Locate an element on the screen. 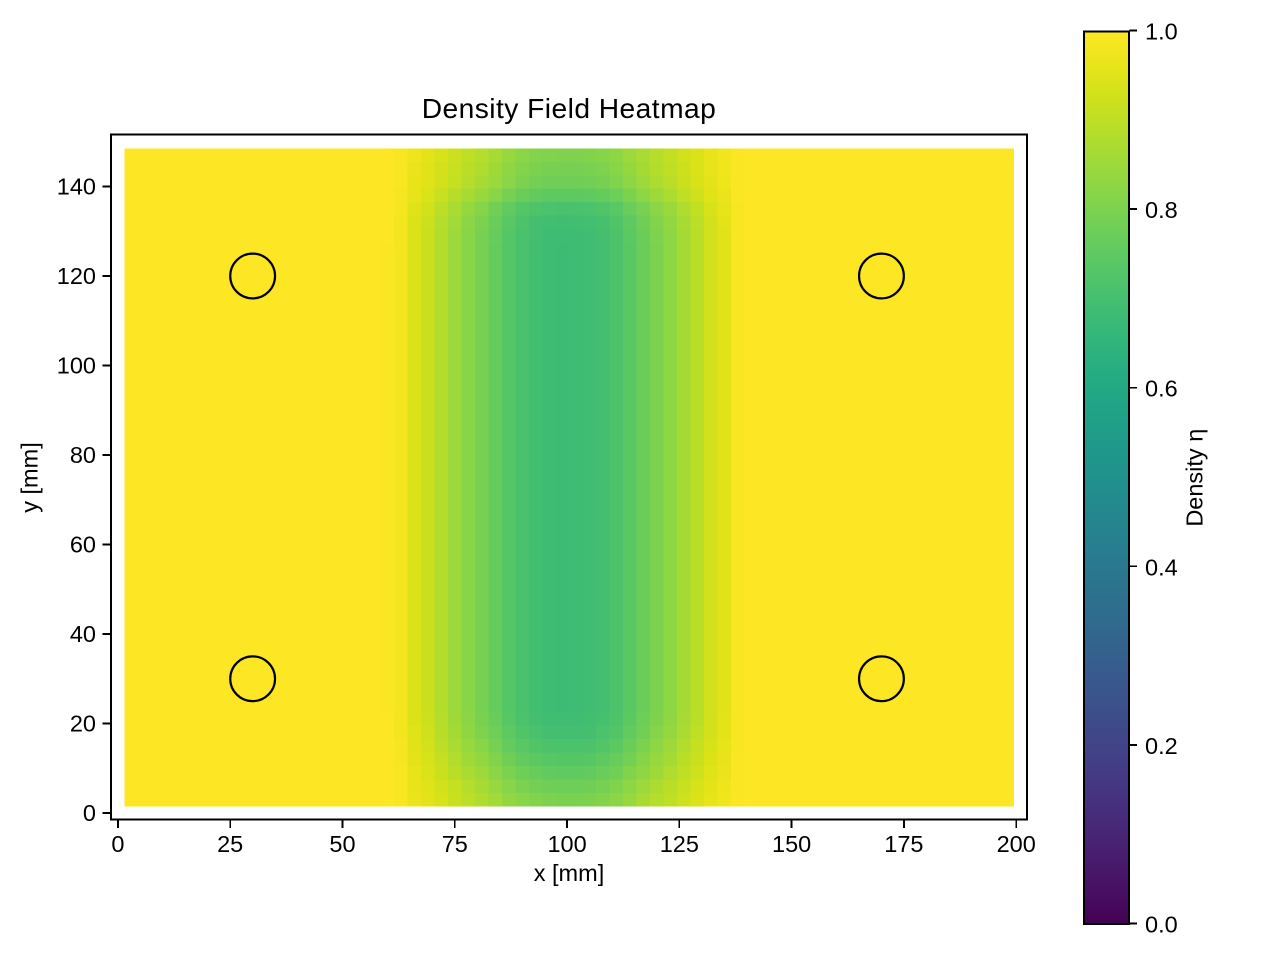 The image size is (1280, 960). svg-text: 25 is located at coordinates (230, 844).